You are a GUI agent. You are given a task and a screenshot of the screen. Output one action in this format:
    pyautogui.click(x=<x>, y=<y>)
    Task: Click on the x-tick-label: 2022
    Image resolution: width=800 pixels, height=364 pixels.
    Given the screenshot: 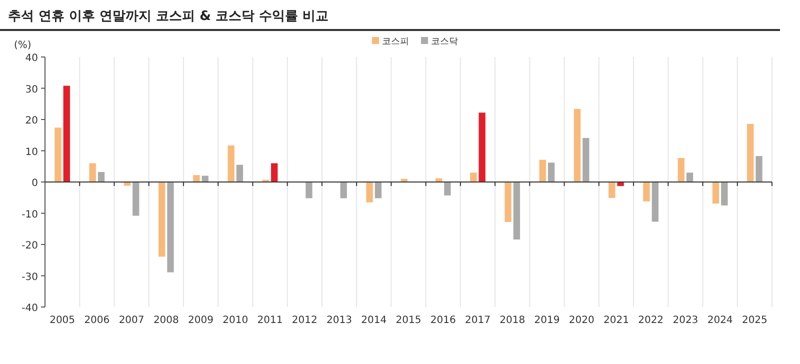 What is the action you would take?
    pyautogui.click(x=651, y=320)
    